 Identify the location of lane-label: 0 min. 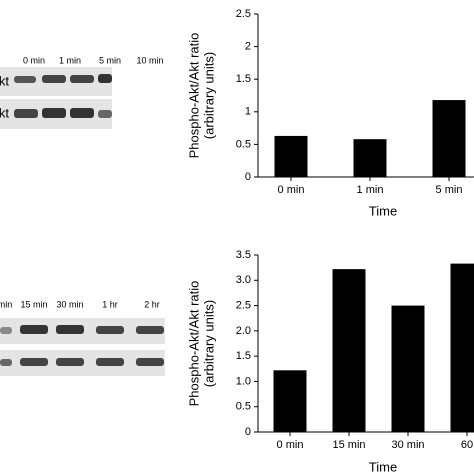
(34, 60).